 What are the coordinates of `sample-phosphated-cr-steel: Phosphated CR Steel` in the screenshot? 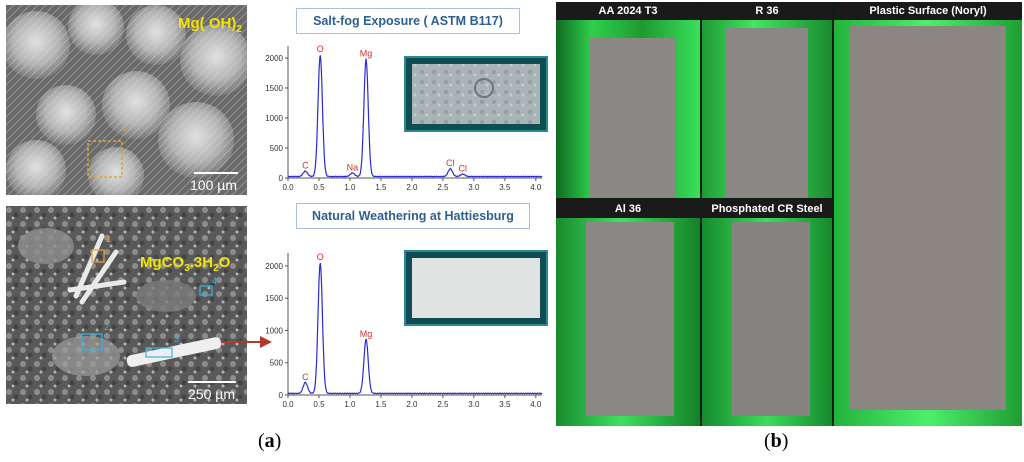 It's located at (767, 313).